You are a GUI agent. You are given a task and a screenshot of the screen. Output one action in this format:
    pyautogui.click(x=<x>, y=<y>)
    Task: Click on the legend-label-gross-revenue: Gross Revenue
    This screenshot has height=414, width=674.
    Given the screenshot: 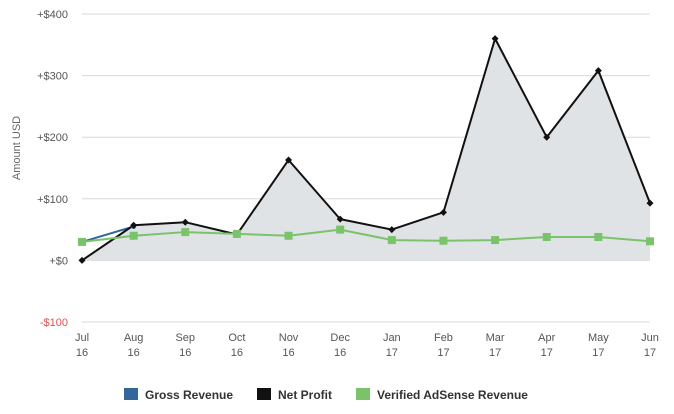 What is the action you would take?
    pyautogui.click(x=189, y=395)
    